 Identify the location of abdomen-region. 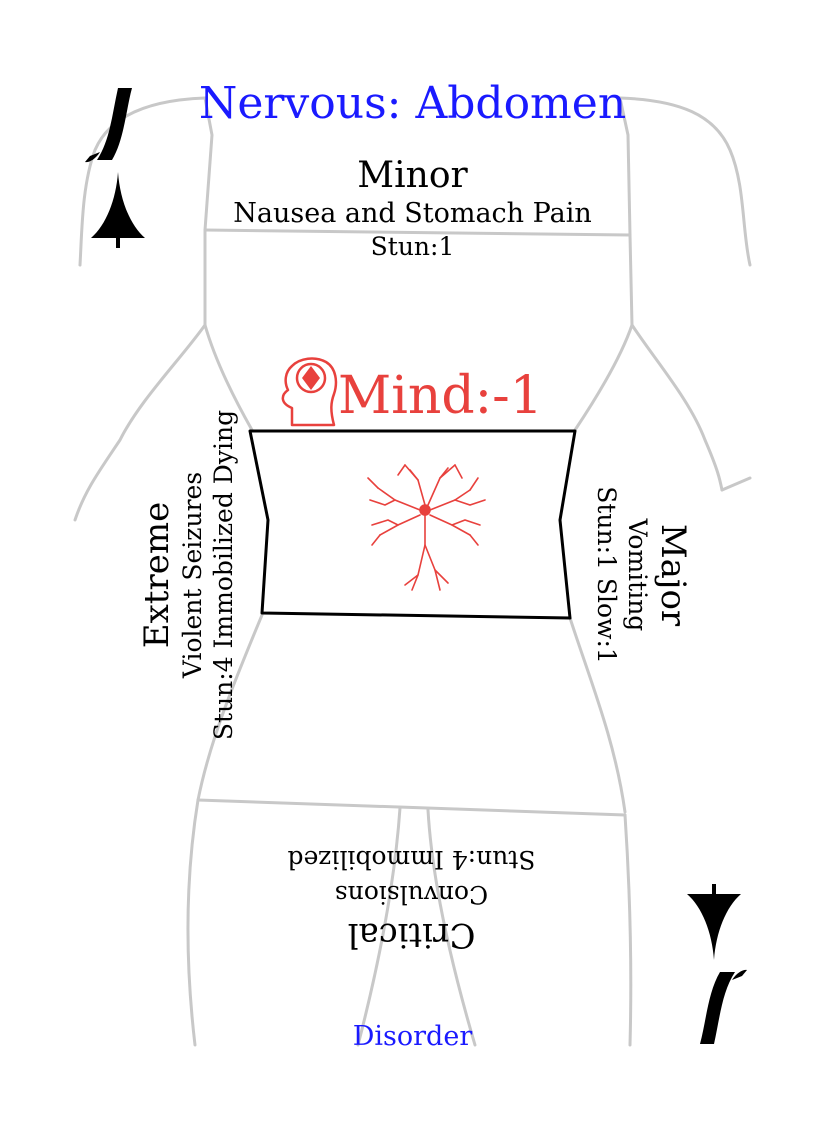
(412, 524).